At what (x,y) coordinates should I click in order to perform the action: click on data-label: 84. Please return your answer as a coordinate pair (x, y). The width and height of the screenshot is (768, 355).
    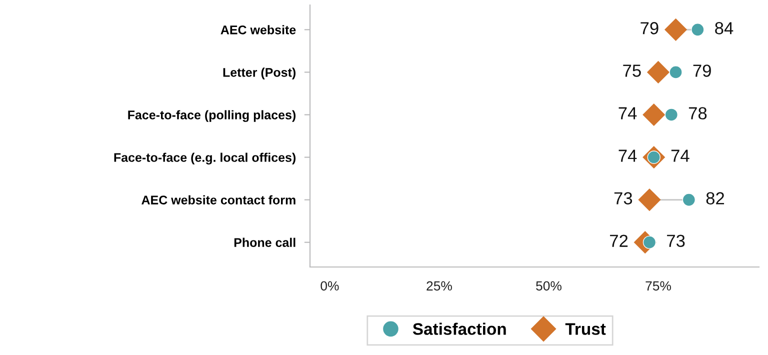
    Looking at the image, I should click on (724, 28).